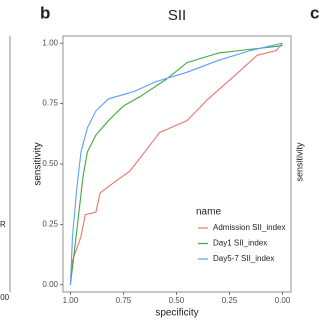  I want to click on legend-title: name, so click(208, 212).